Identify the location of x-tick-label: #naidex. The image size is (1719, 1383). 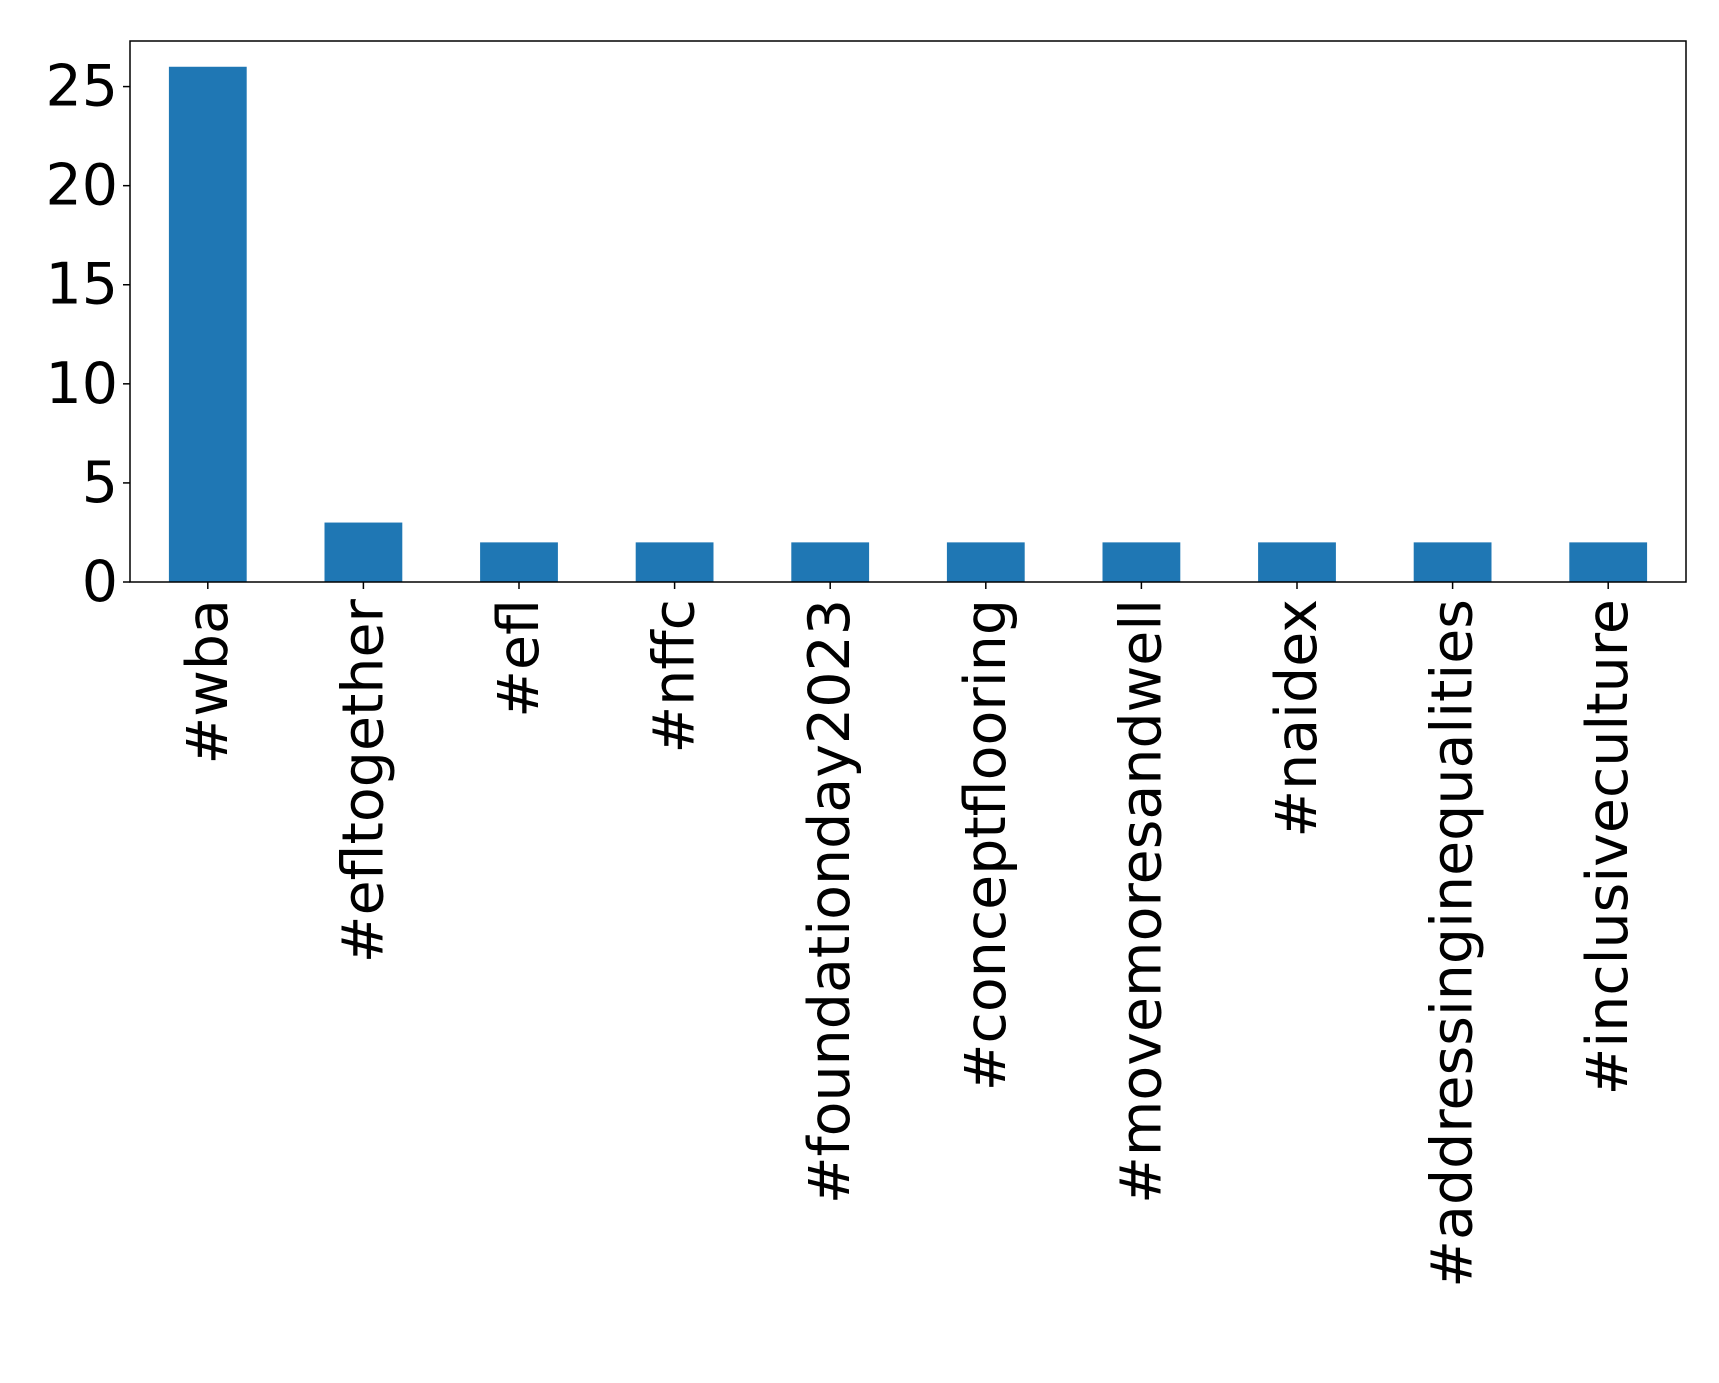
(1297, 718).